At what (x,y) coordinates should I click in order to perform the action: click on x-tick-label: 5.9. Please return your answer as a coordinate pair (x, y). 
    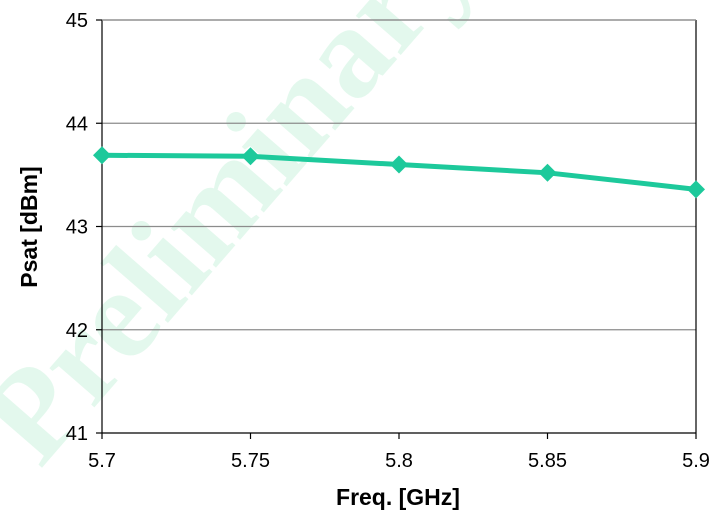
    Looking at the image, I should click on (696, 461).